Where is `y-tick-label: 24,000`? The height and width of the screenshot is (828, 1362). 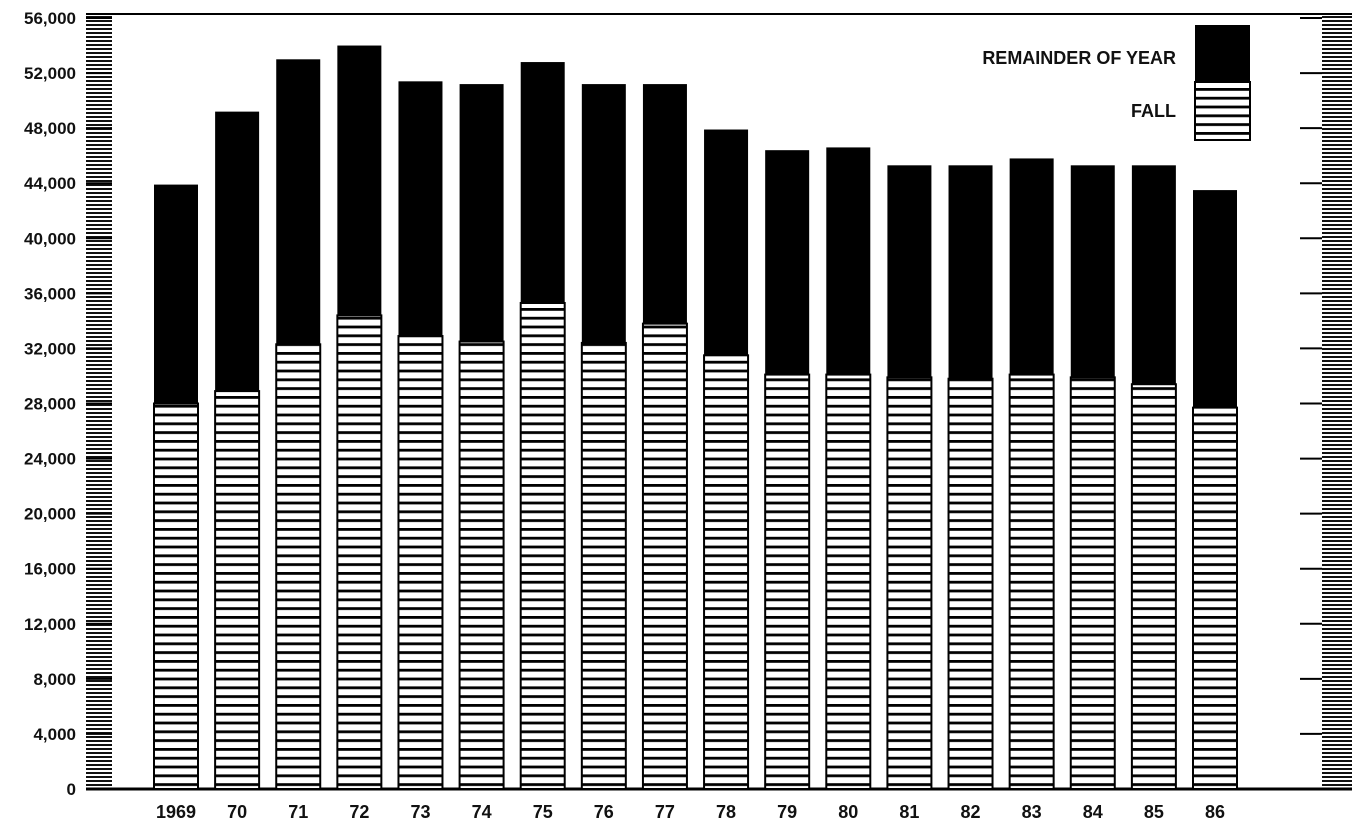 y-tick-label: 24,000 is located at coordinates (50, 459).